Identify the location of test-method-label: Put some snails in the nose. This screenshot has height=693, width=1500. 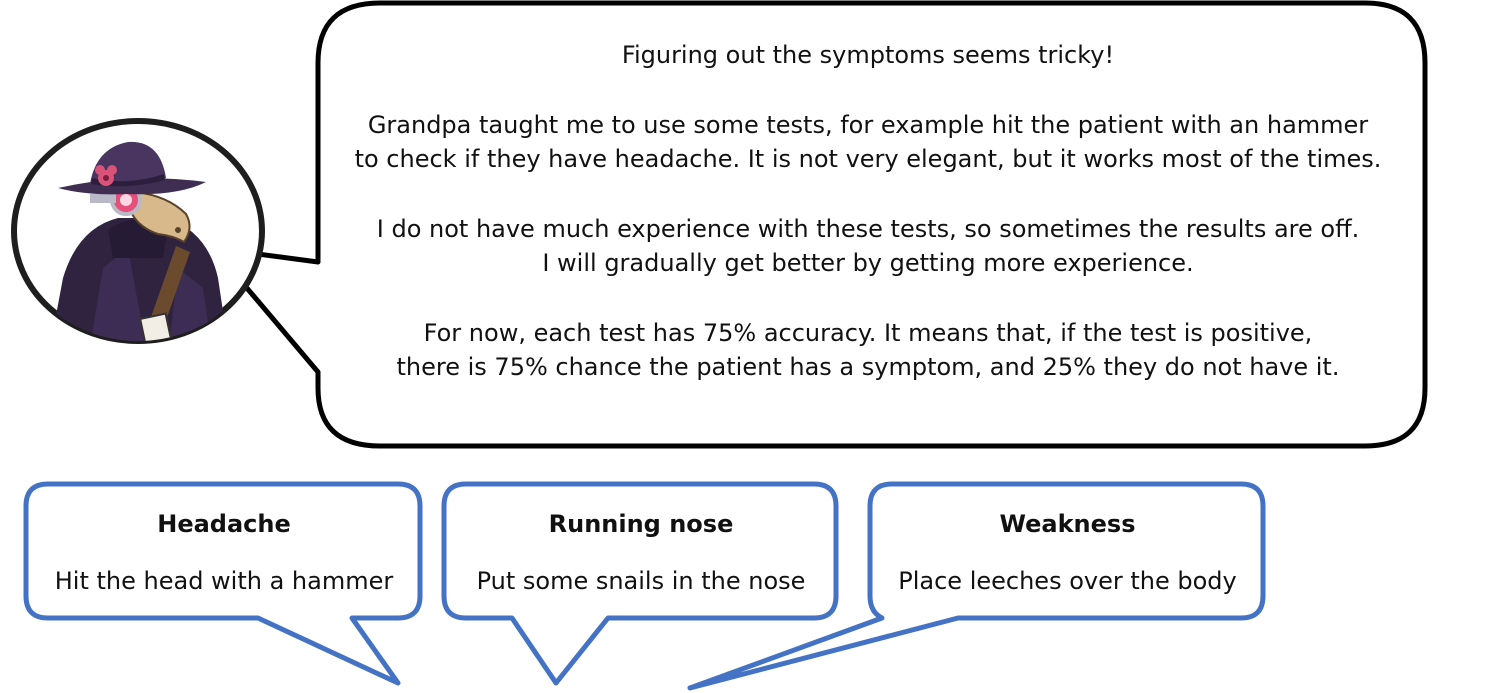
(641, 581).